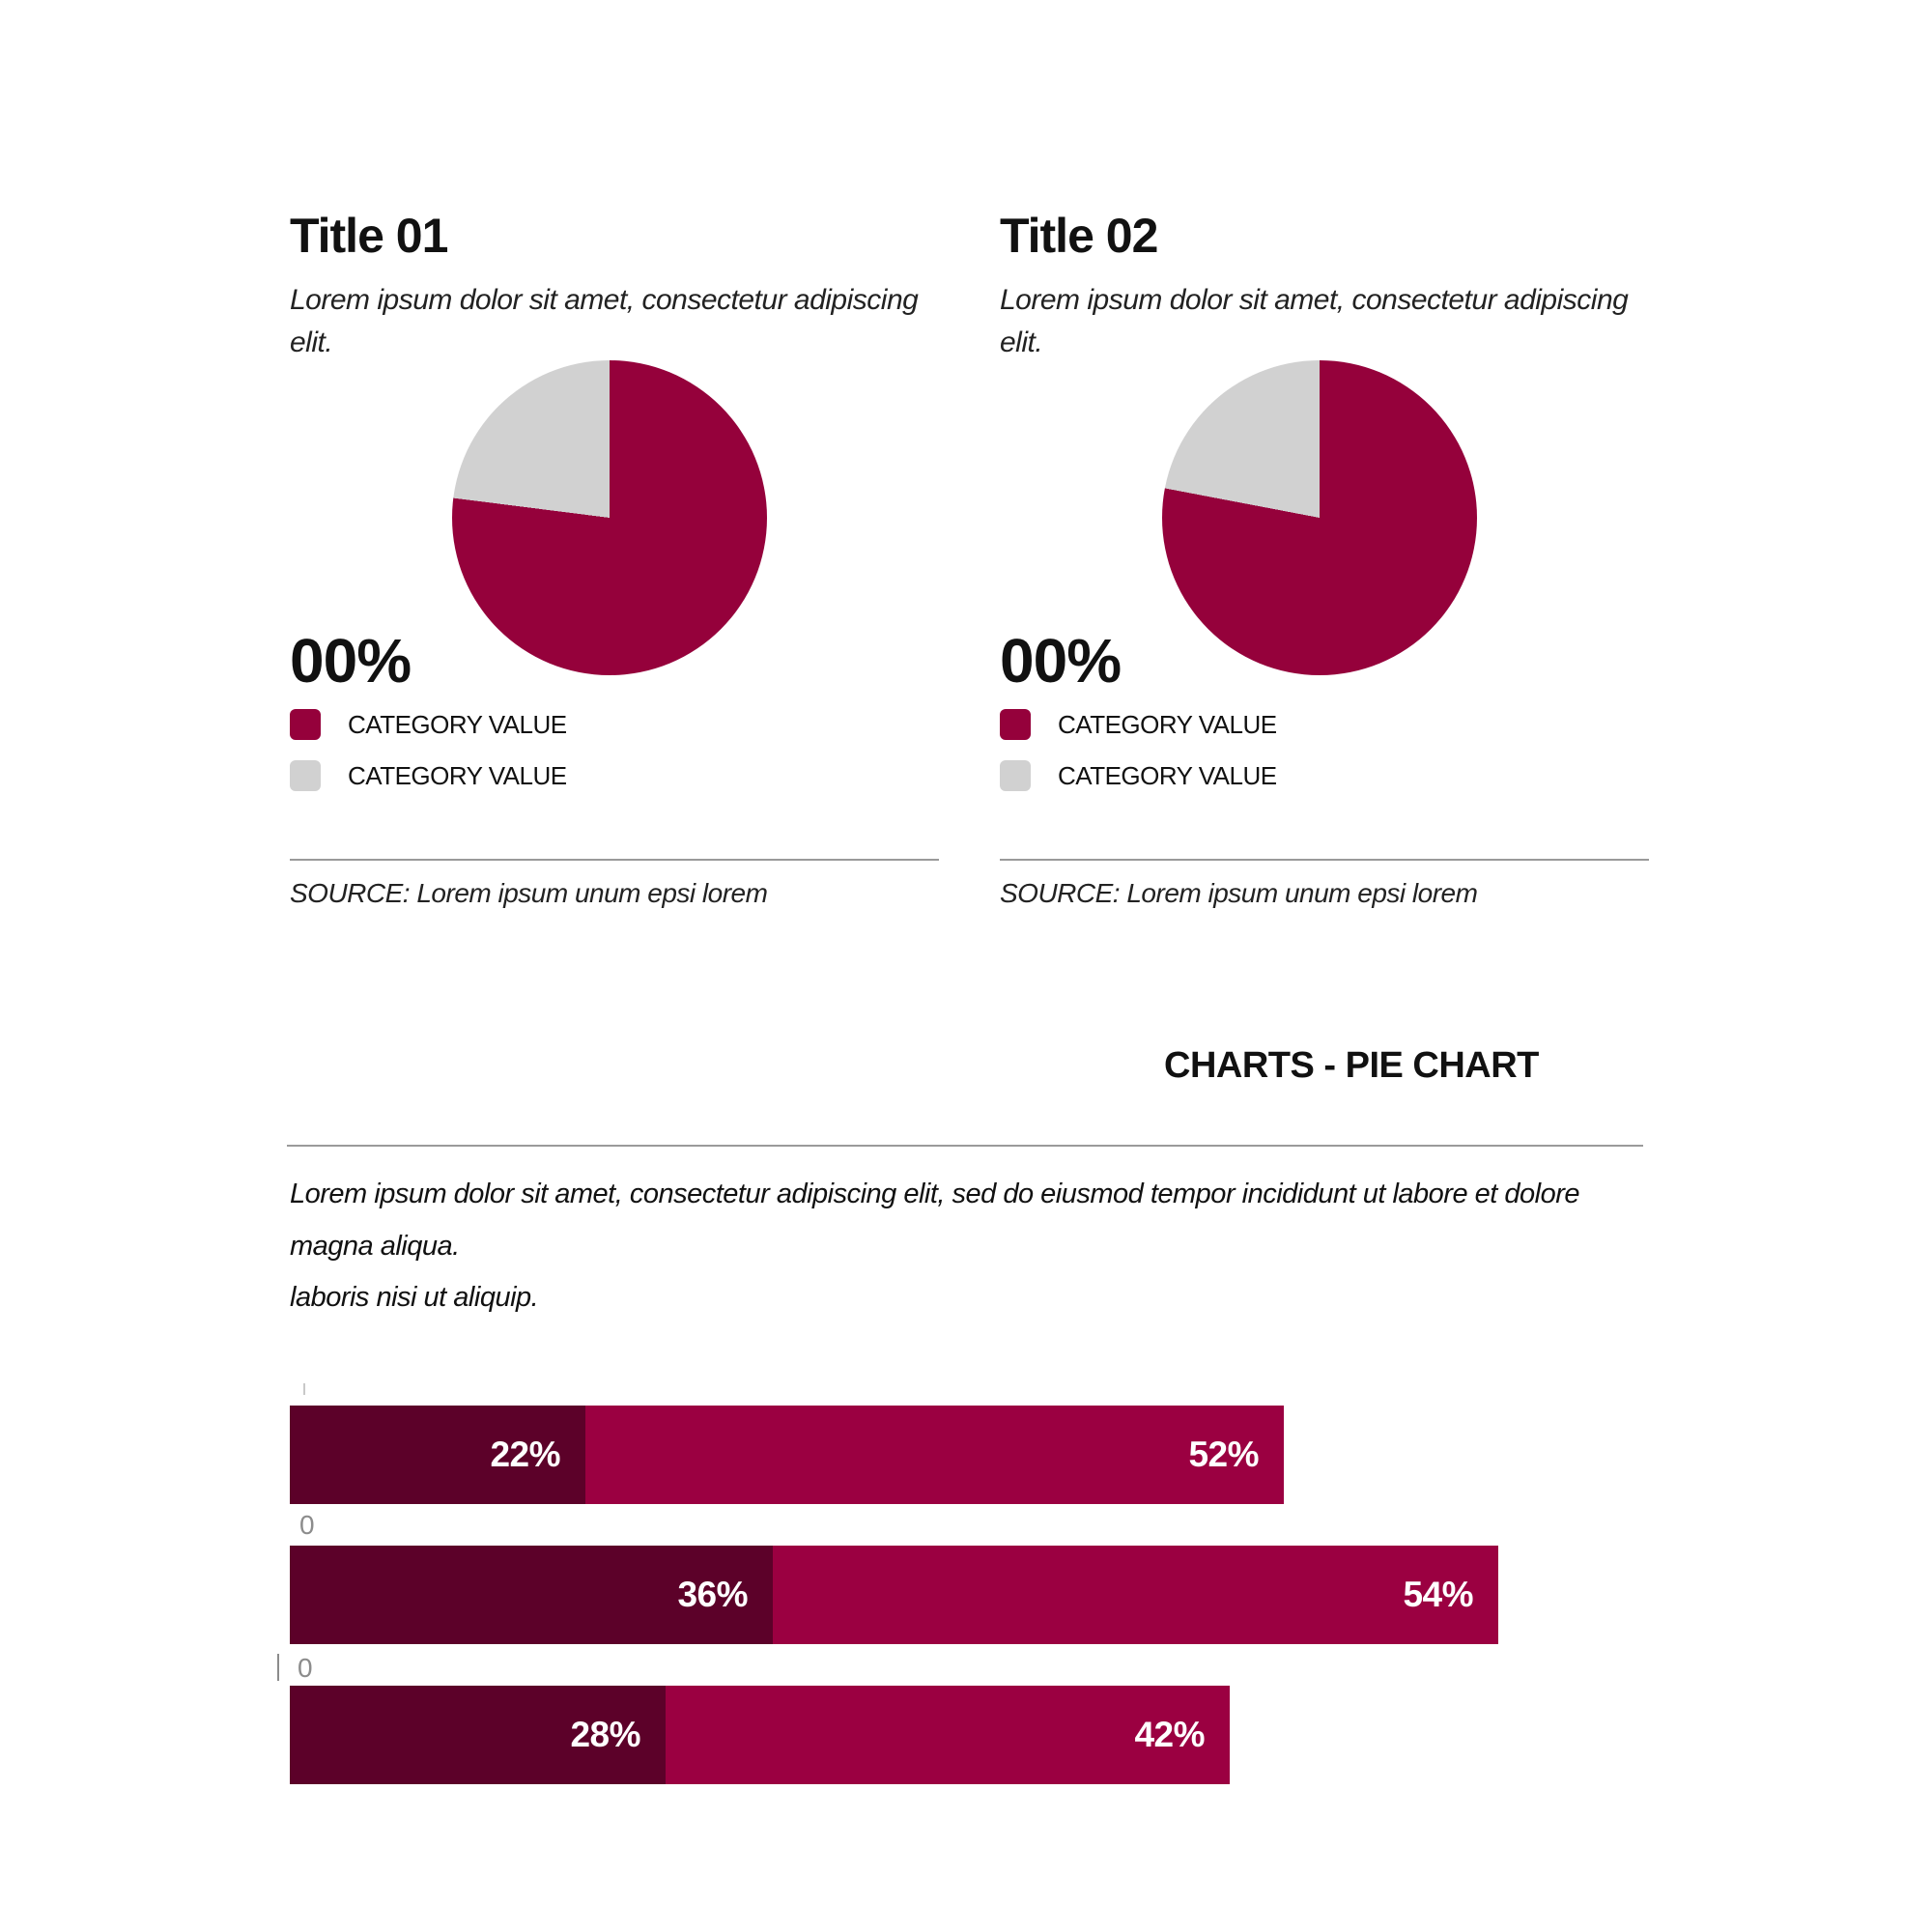 This screenshot has width=1932, height=1932. I want to click on bar-segment: 54%, so click(1135, 1595).